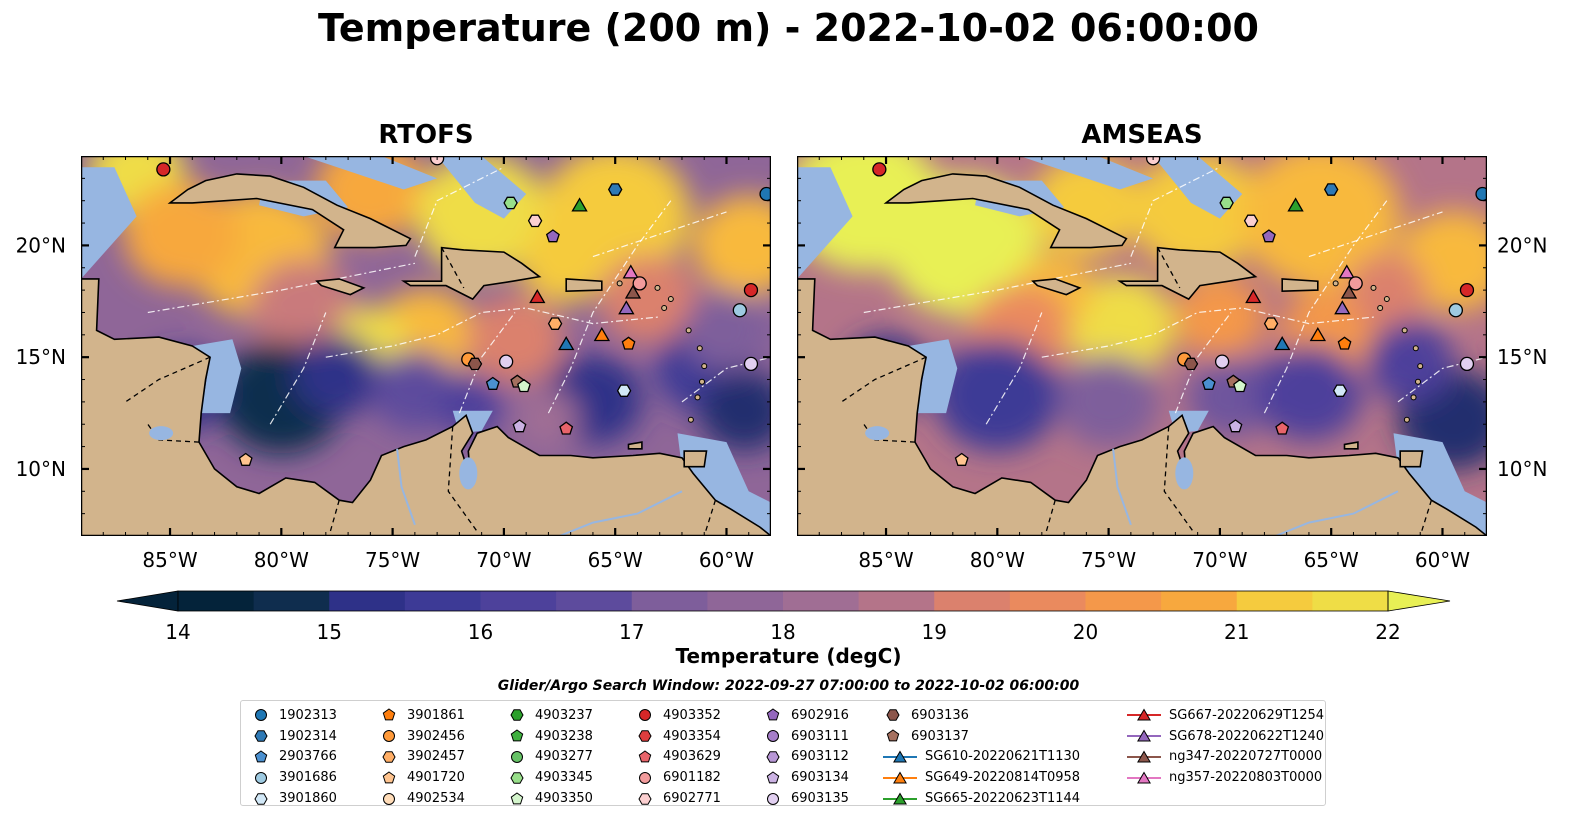 Image resolution: width=1577 pixels, height=826 pixels. What do you see at coordinates (1085, 632) in the screenshot?
I see `colorbar-tick-label: 20` at bounding box center [1085, 632].